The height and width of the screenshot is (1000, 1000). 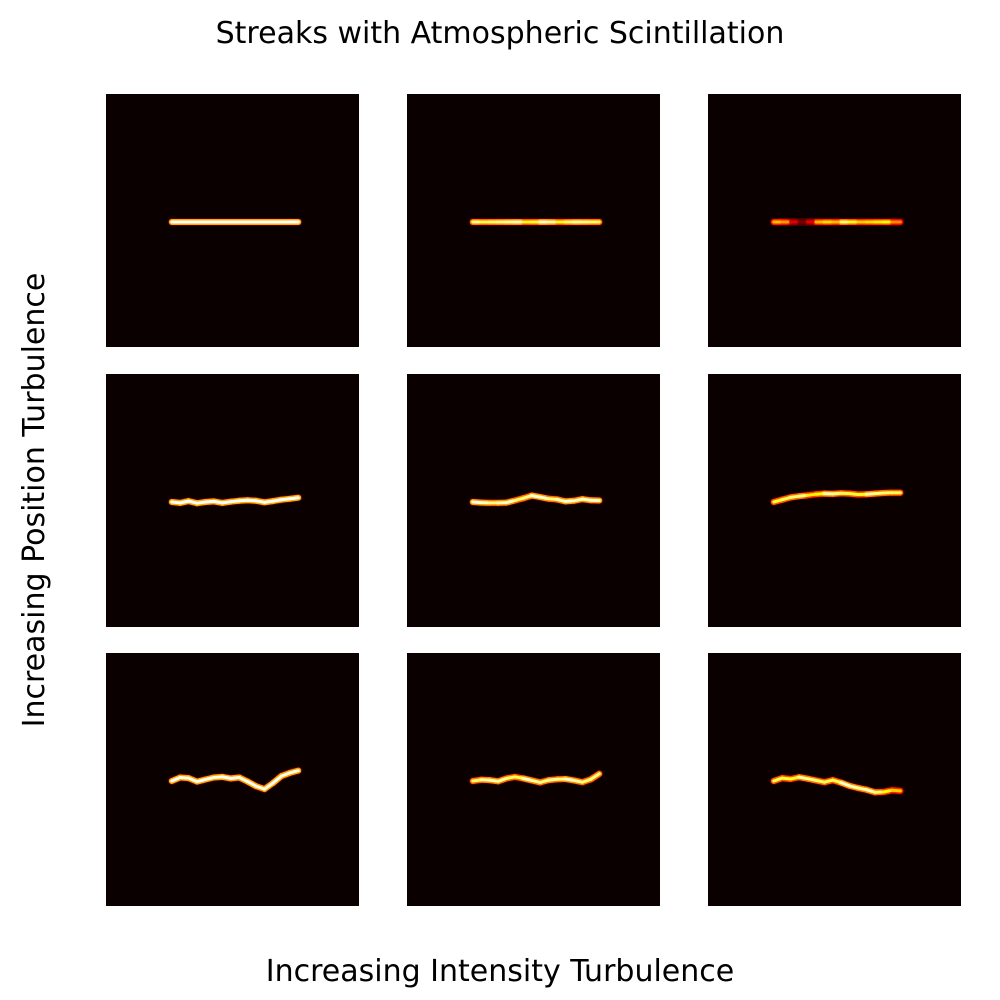 I want to click on heatmap-panel-r2-c2, so click(x=533, y=500).